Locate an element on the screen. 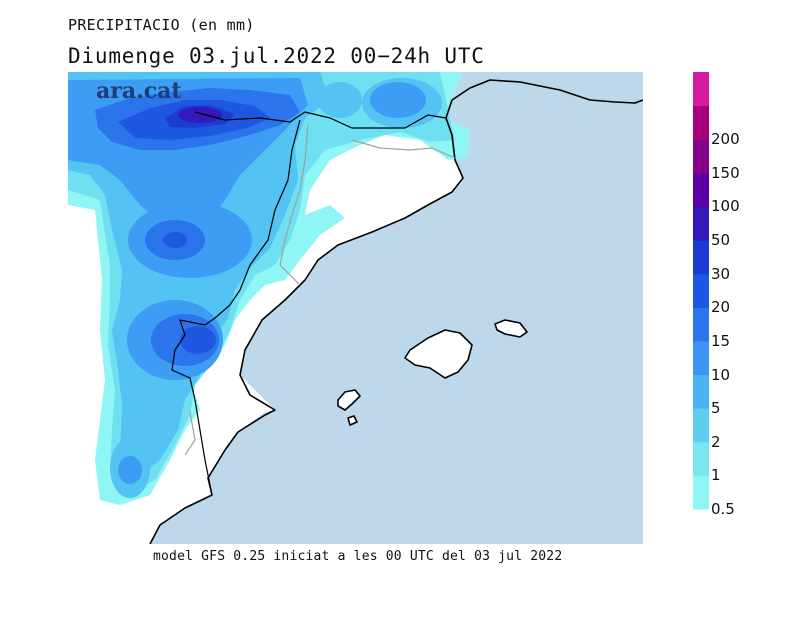  legend-tick-label: 200 is located at coordinates (725, 139).